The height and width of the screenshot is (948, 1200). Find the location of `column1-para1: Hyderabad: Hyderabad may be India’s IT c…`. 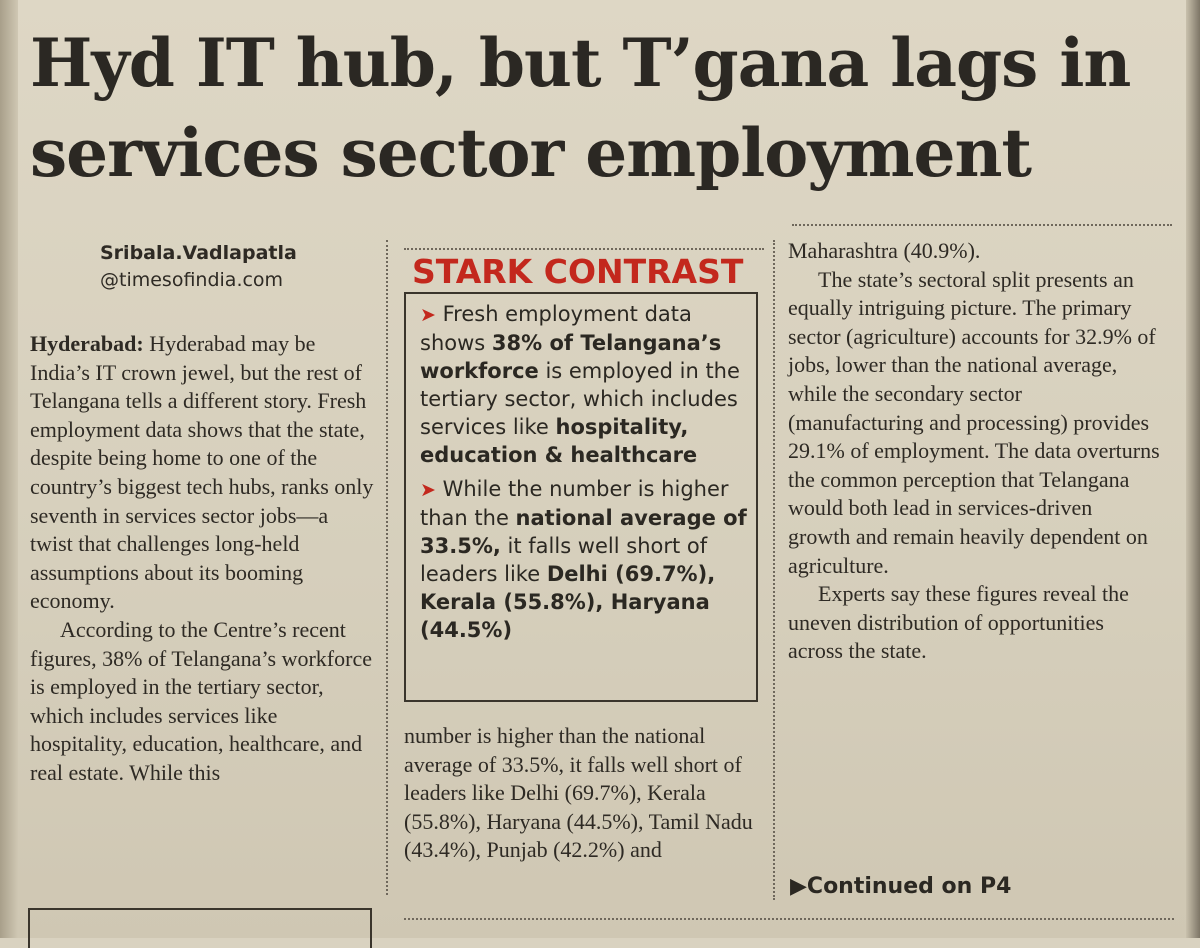

column1-para1: Hyderabad: Hyderabad may be India’s IT c… is located at coordinates (202, 473).